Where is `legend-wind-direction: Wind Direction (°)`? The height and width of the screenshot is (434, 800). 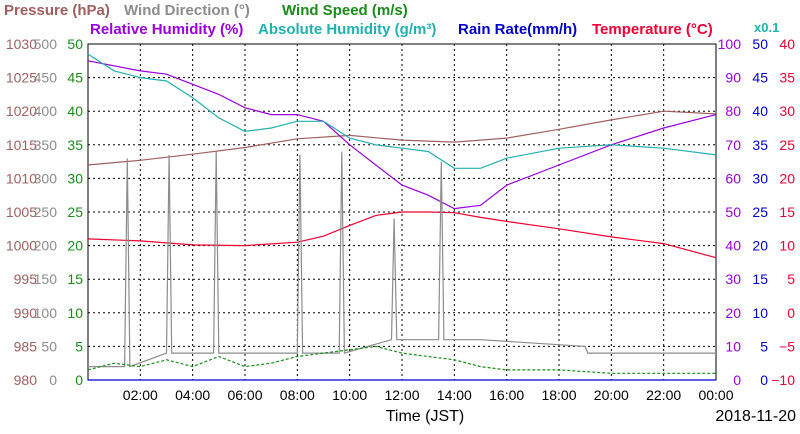
legend-wind-direction: Wind Direction (°) is located at coordinates (187, 10).